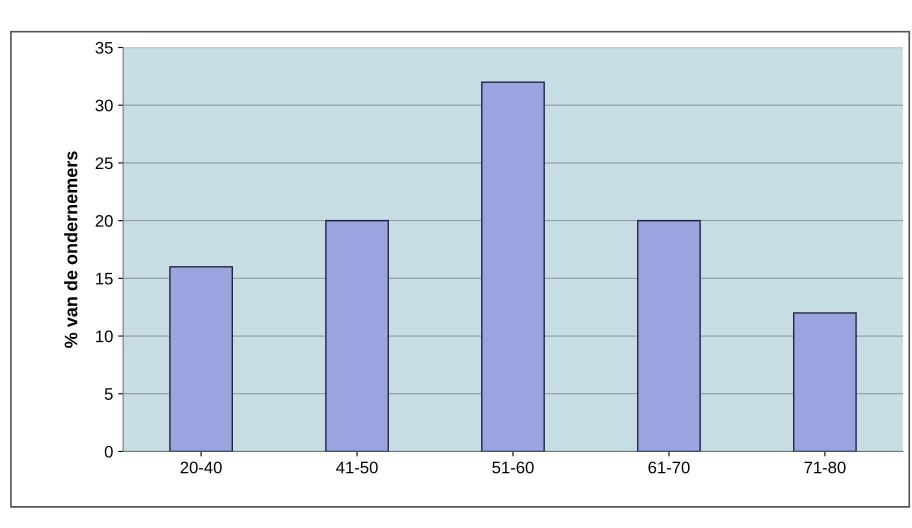 The width and height of the screenshot is (912, 528). What do you see at coordinates (104, 278) in the screenshot?
I see `y-tick-label: 15` at bounding box center [104, 278].